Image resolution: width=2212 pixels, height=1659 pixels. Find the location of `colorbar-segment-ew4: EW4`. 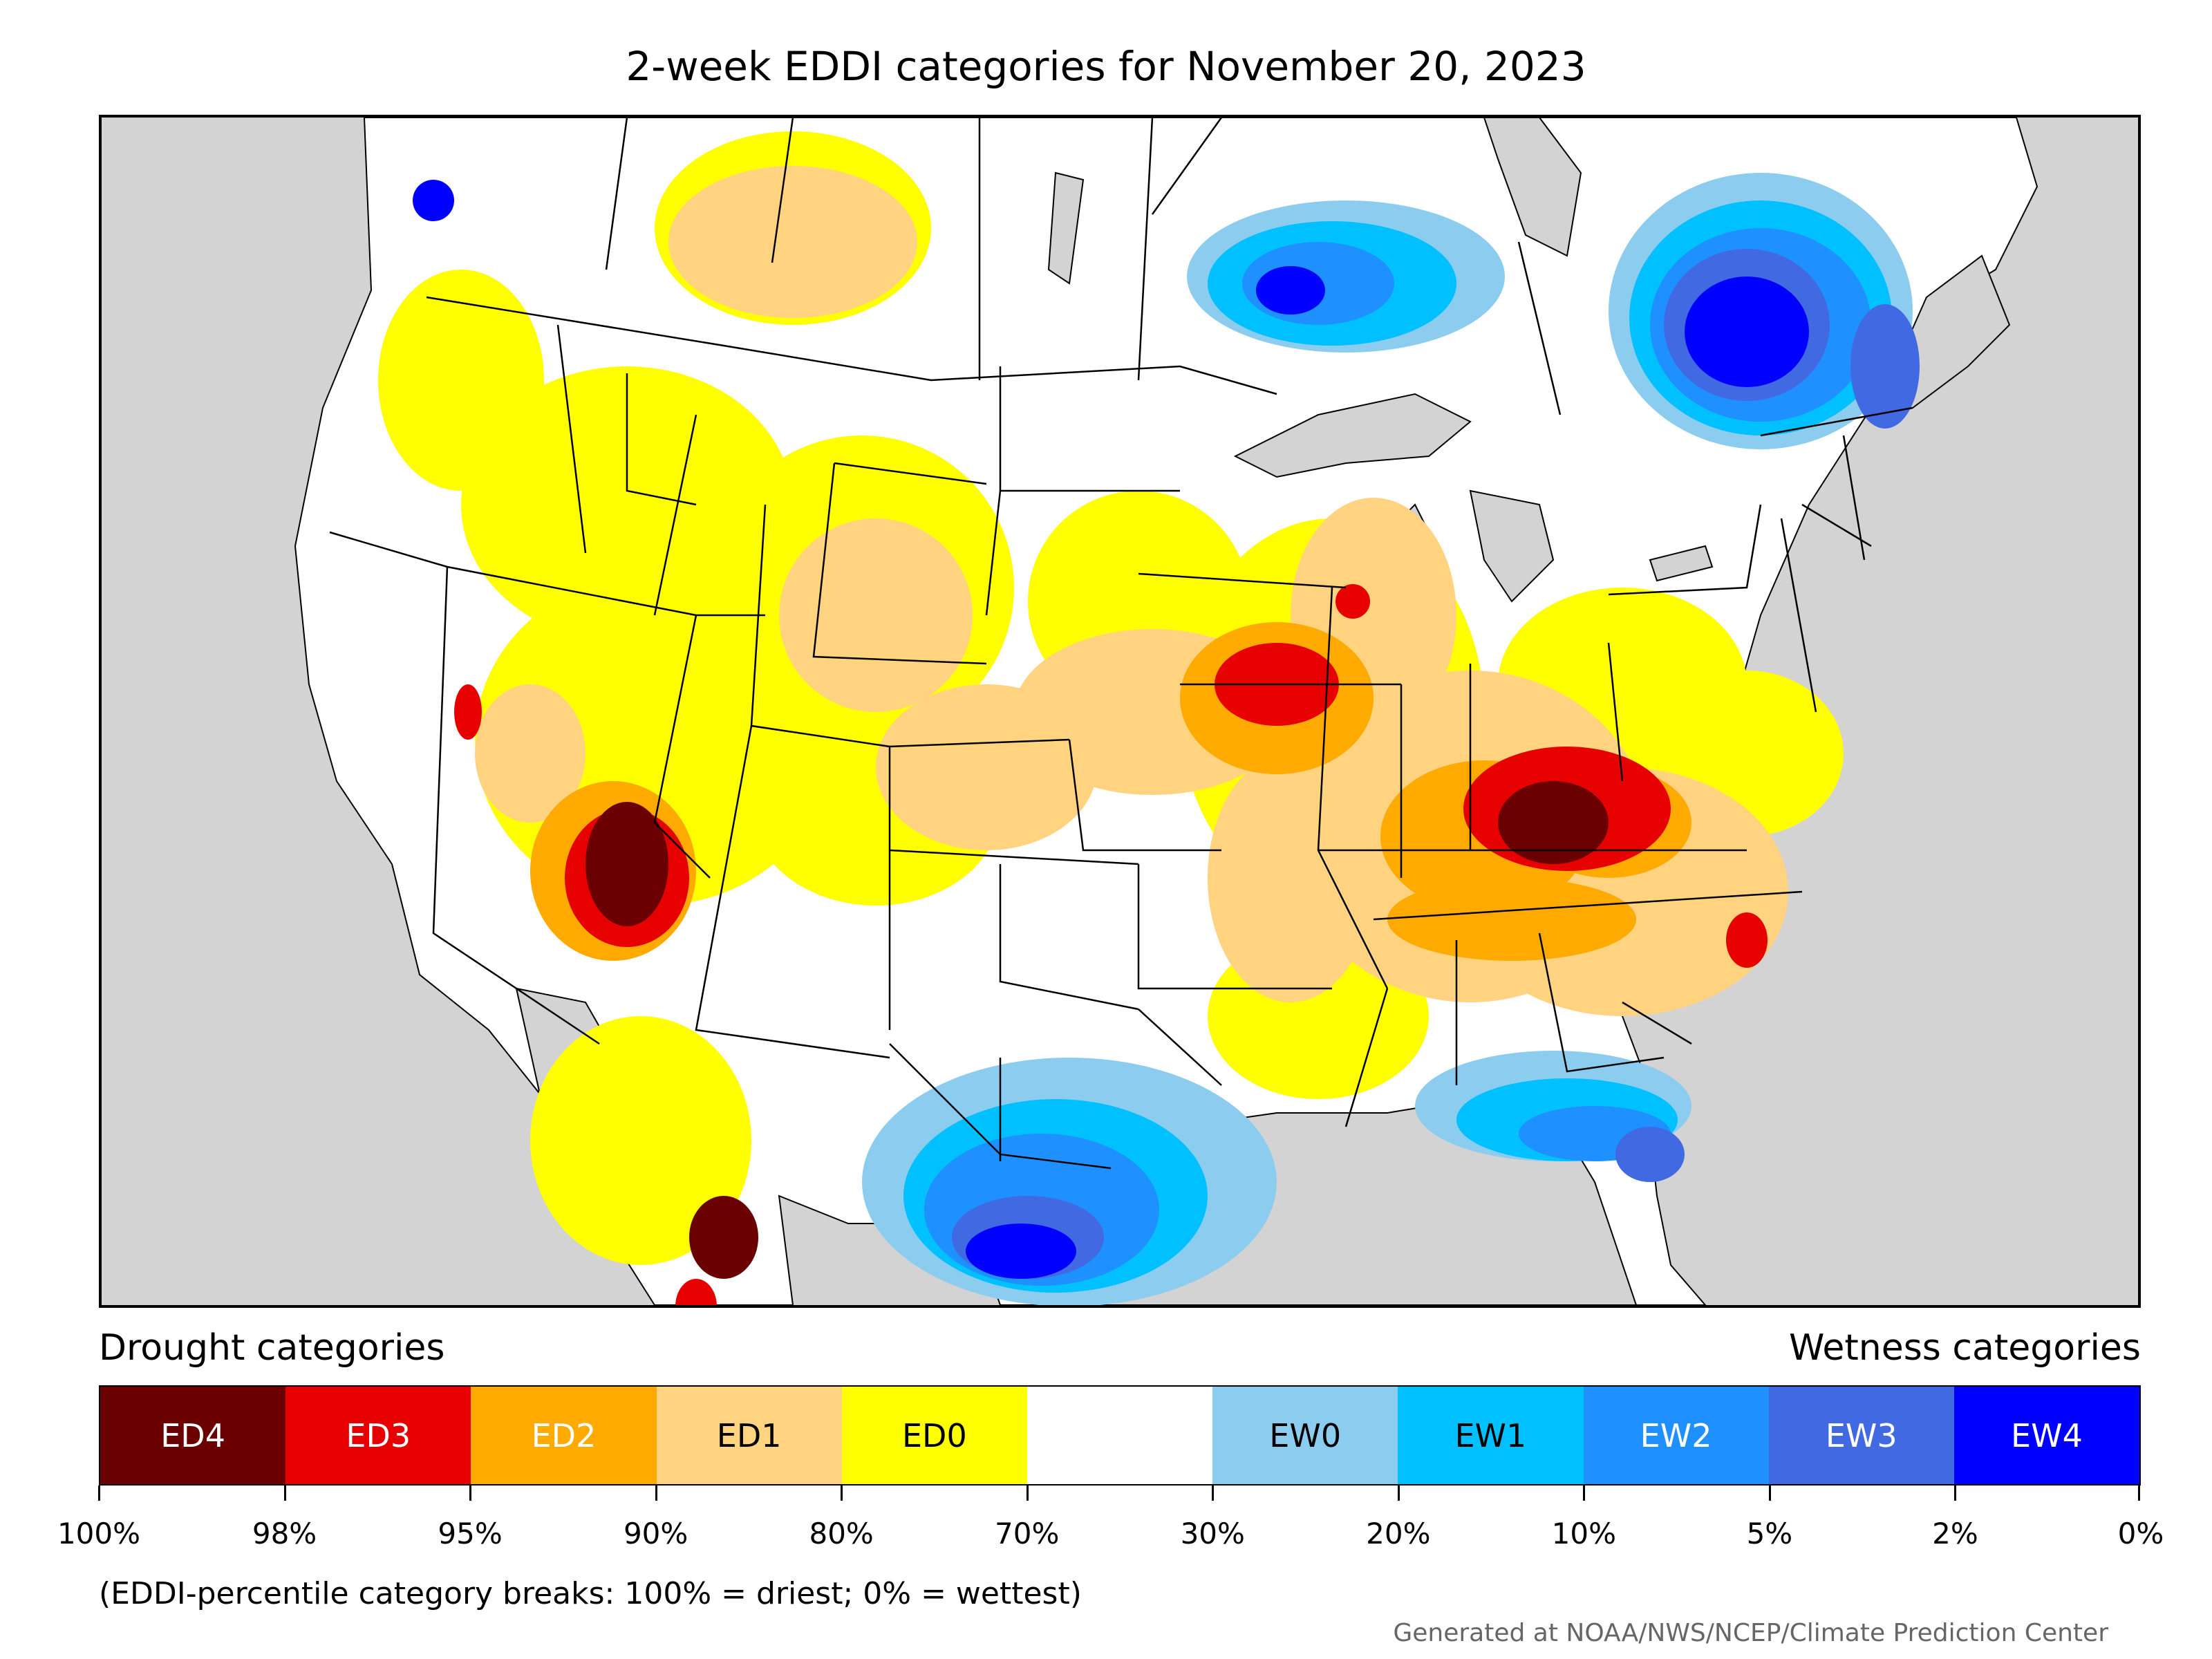

colorbar-segment-ew4: EW4 is located at coordinates (2046, 1436).